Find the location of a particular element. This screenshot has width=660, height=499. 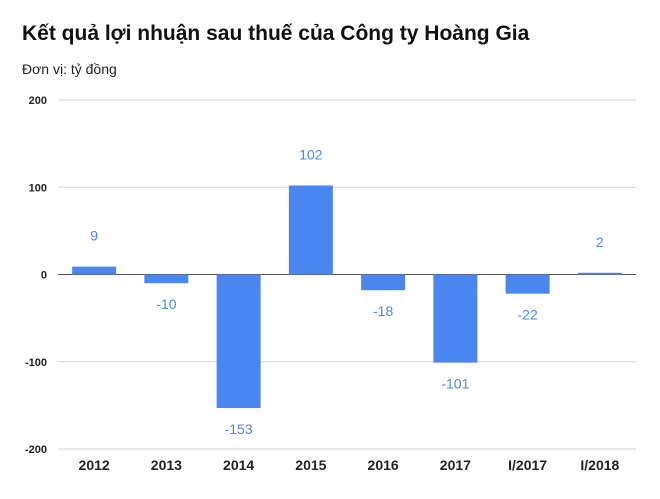

data-label: -18 is located at coordinates (383, 311).